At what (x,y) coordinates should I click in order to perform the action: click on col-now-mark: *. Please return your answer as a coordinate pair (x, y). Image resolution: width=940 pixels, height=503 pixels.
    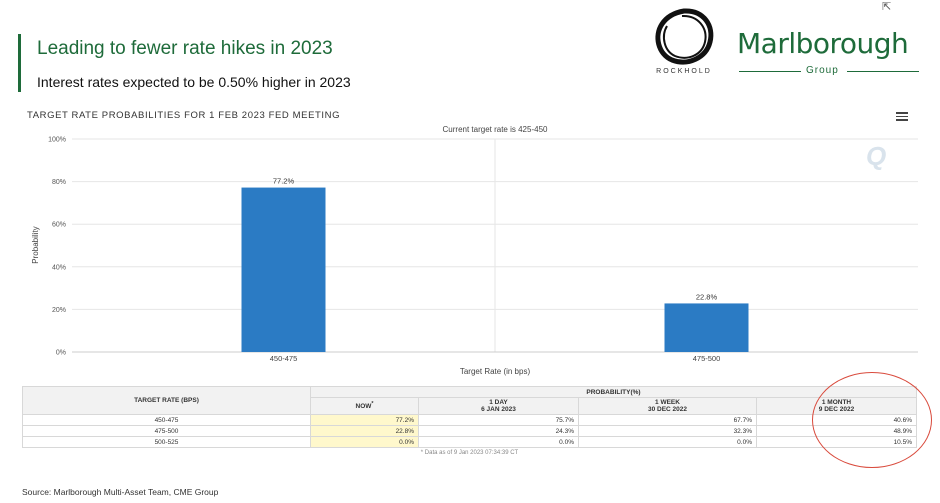
    Looking at the image, I should click on (372, 404).